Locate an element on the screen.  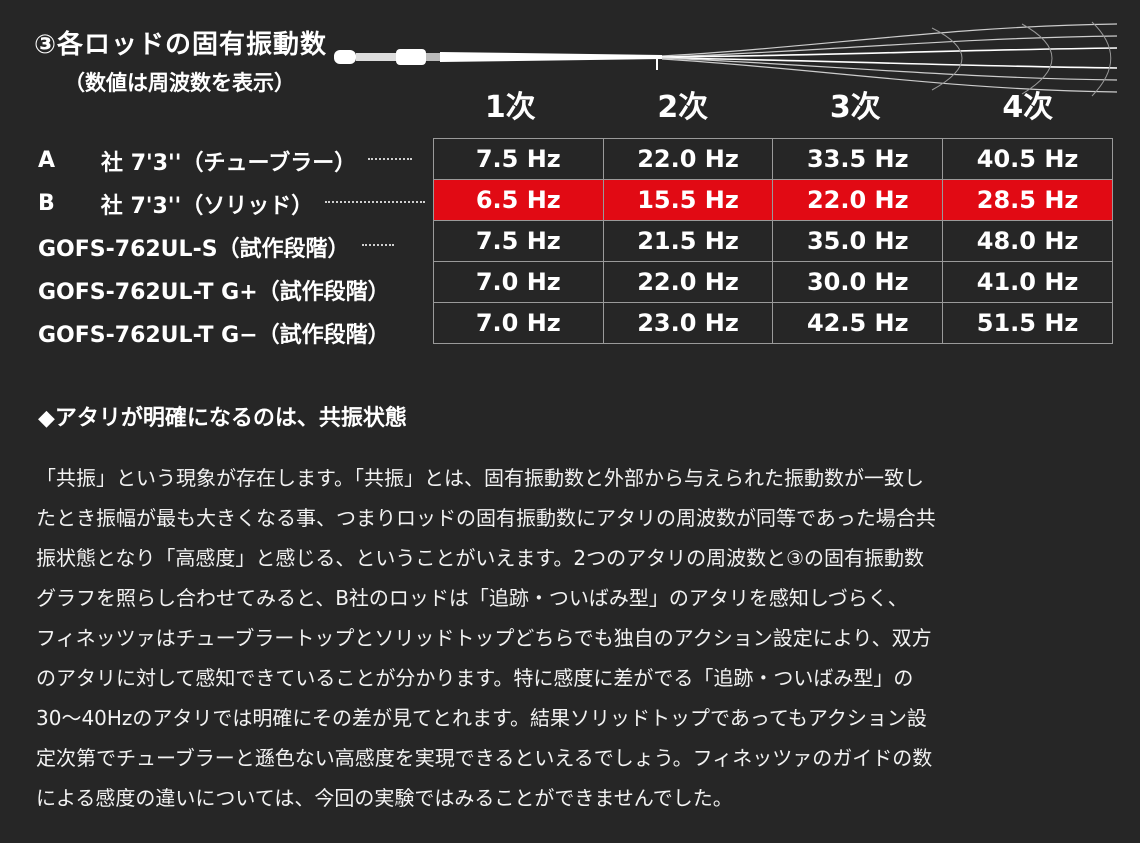
table-row: 7.5 Hz 21.5 Hz 35.0 Hz 48.0 Hz is located at coordinates (773, 241).